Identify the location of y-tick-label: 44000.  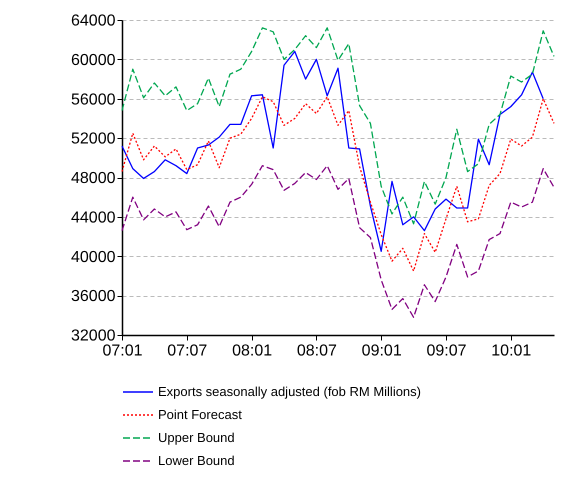
(93, 217).